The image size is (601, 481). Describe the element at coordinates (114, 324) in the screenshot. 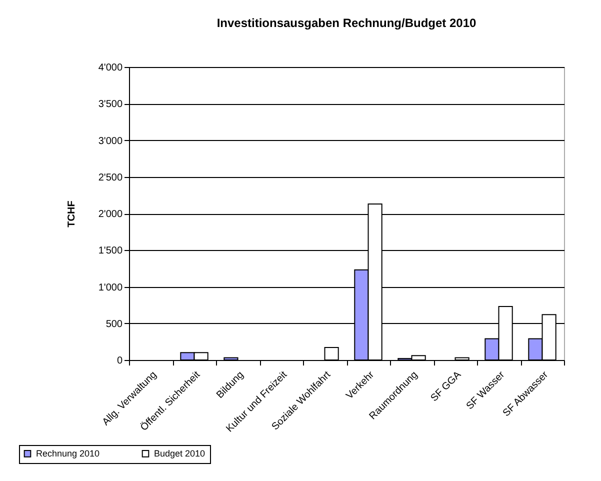

I see `y-tick-label: 500` at that location.